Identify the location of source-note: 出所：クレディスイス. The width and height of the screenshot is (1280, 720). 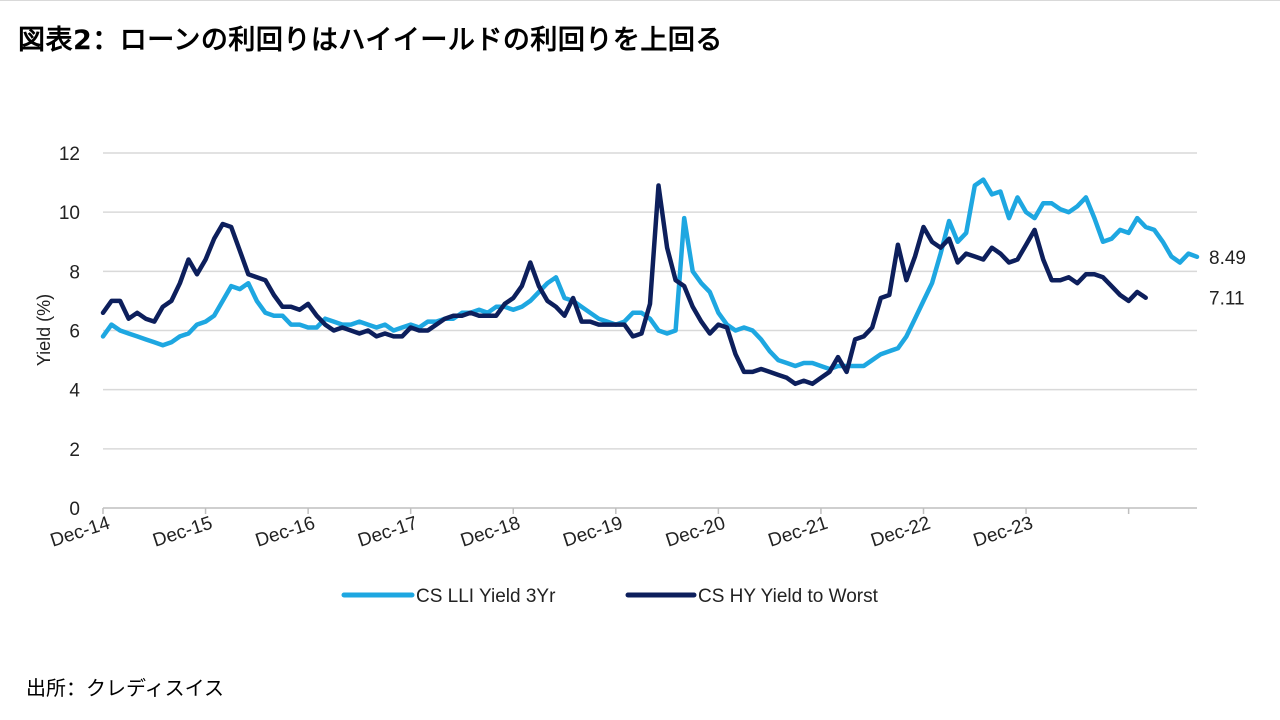
(125, 688).